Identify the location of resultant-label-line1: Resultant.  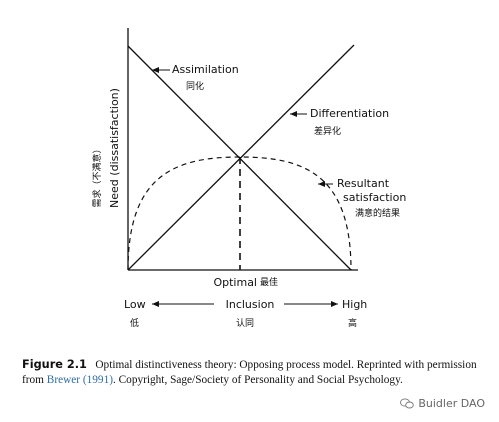
(363, 183).